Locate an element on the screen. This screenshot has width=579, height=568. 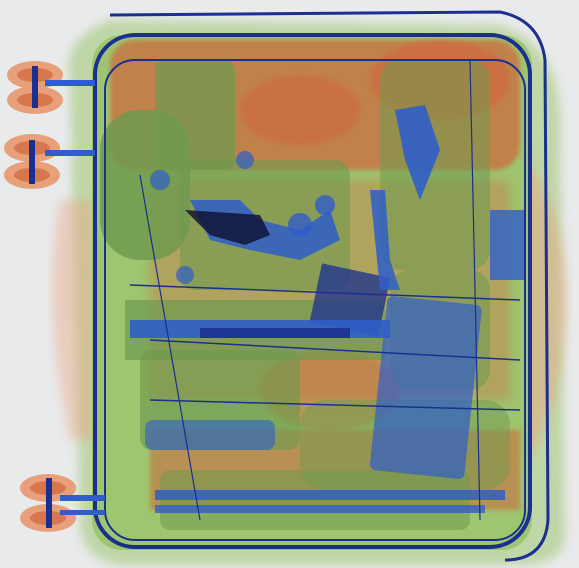
wheel-middle-left is located at coordinates (49, 161).